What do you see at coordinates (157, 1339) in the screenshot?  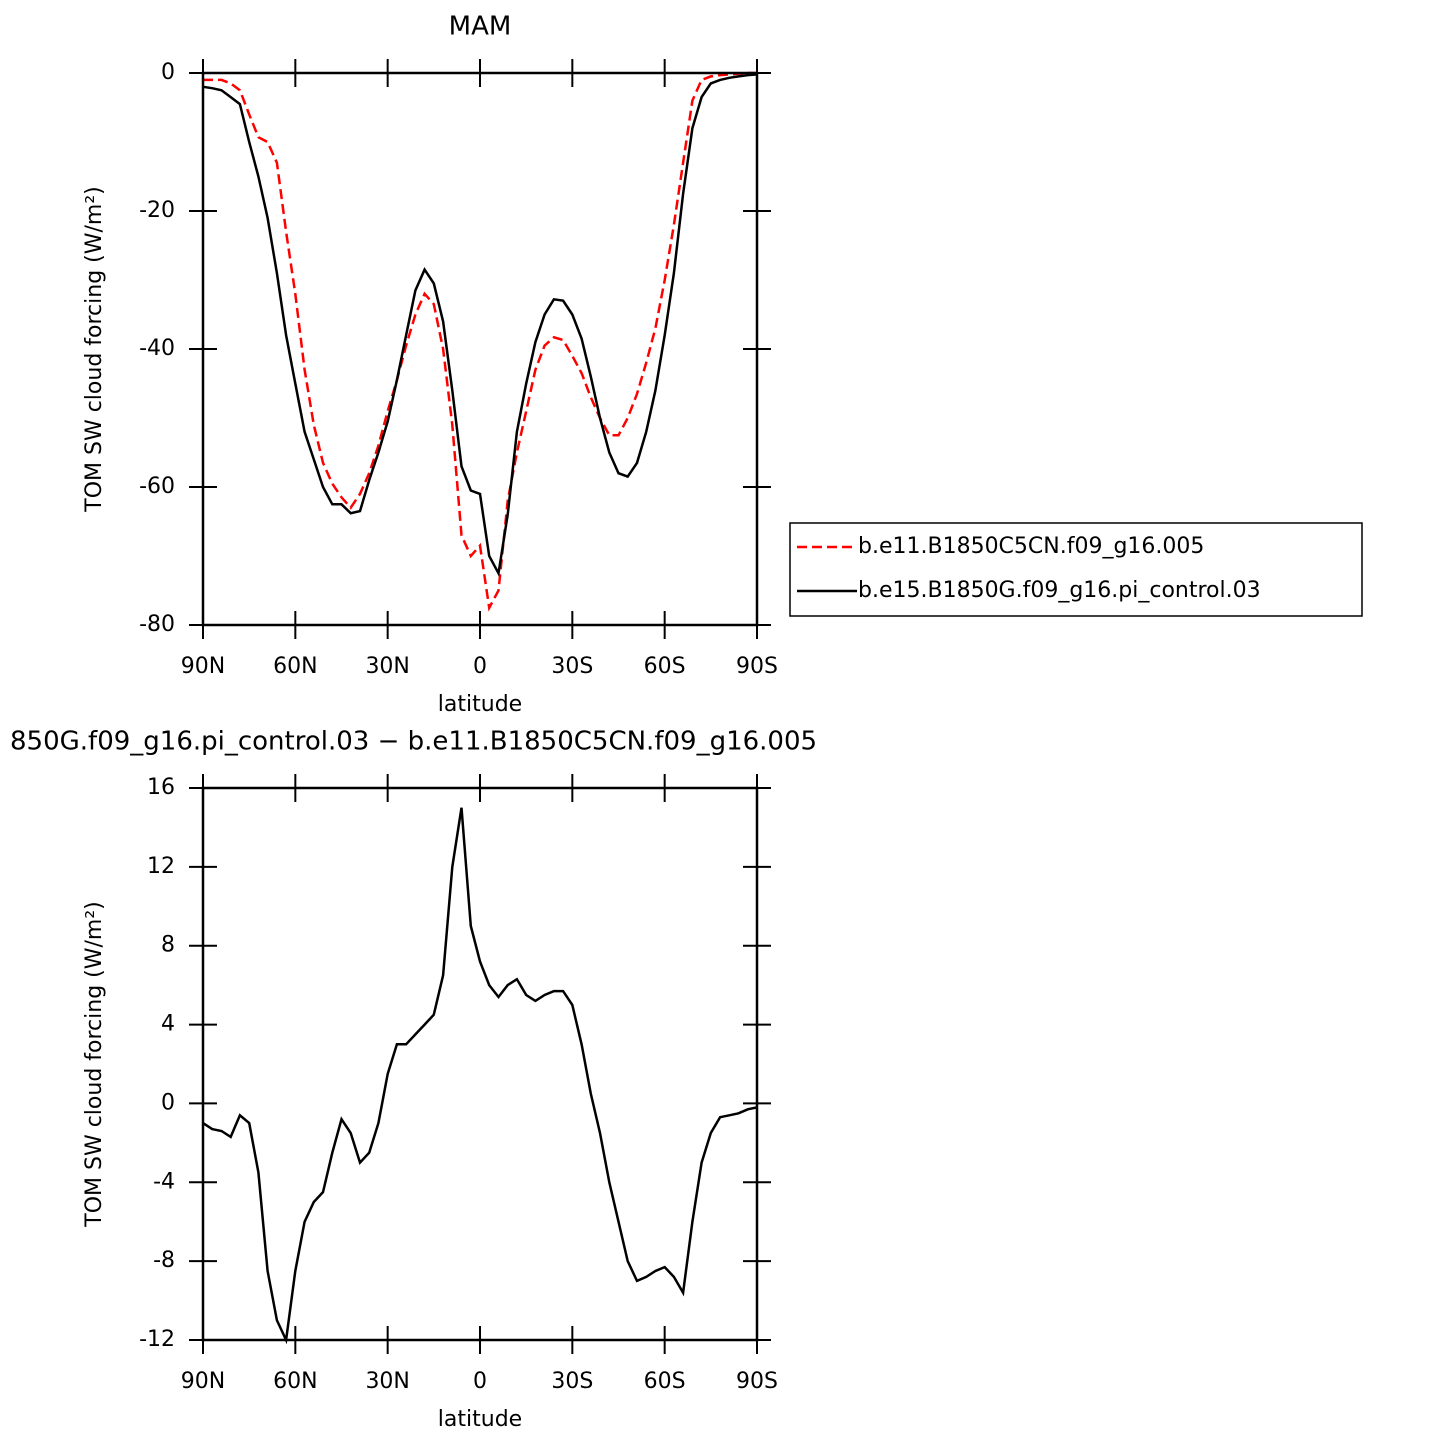 I see `y-tick-label: -12` at bounding box center [157, 1339].